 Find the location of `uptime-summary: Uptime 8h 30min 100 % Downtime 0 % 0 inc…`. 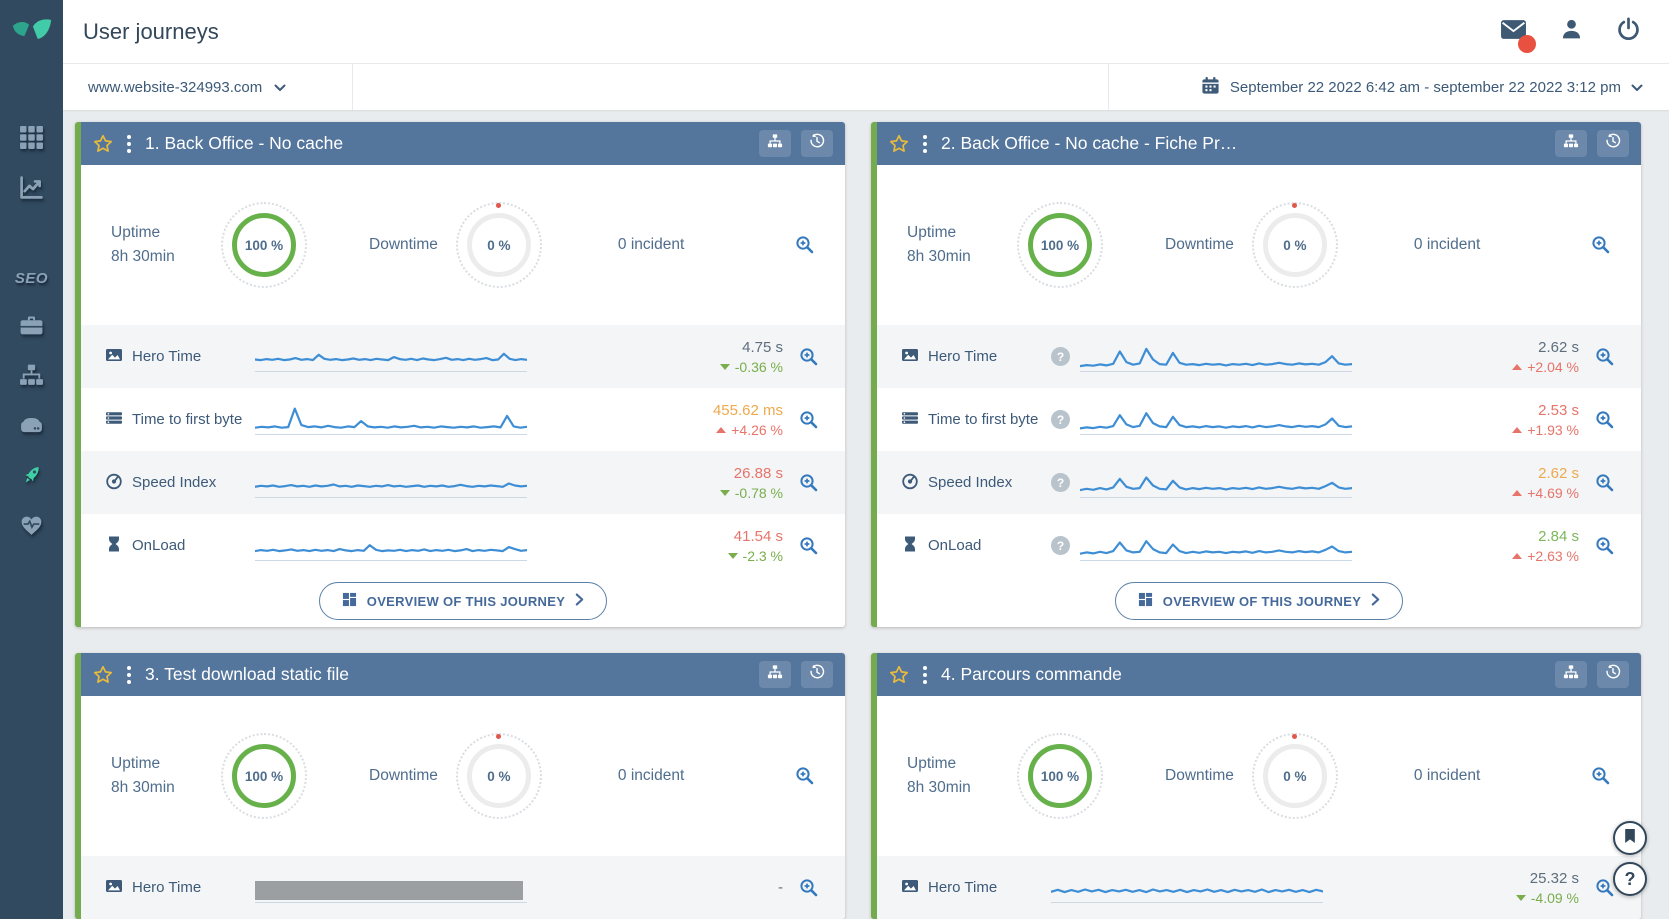

uptime-summary: Uptime 8h 30min 100 % Downtime 0 % 0 inc… is located at coordinates (1259, 776).